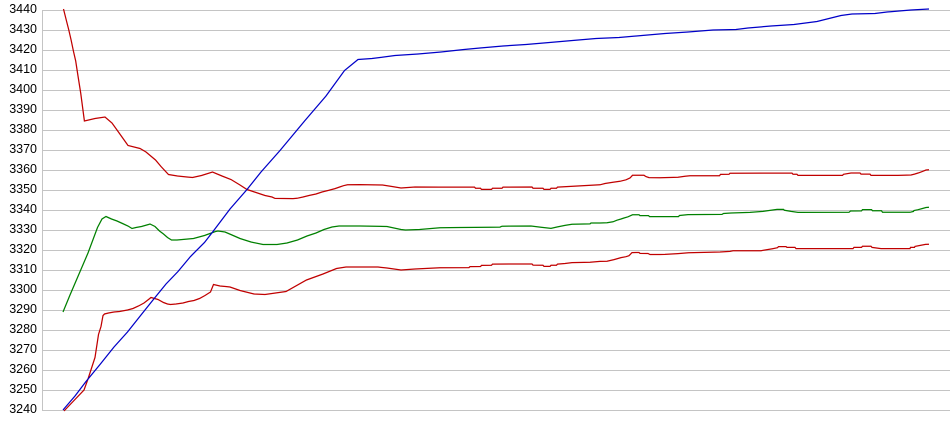 Image resolution: width=950 pixels, height=435 pixels. What do you see at coordinates (23, 349) in the screenshot?
I see `svg-text: 3270` at bounding box center [23, 349].